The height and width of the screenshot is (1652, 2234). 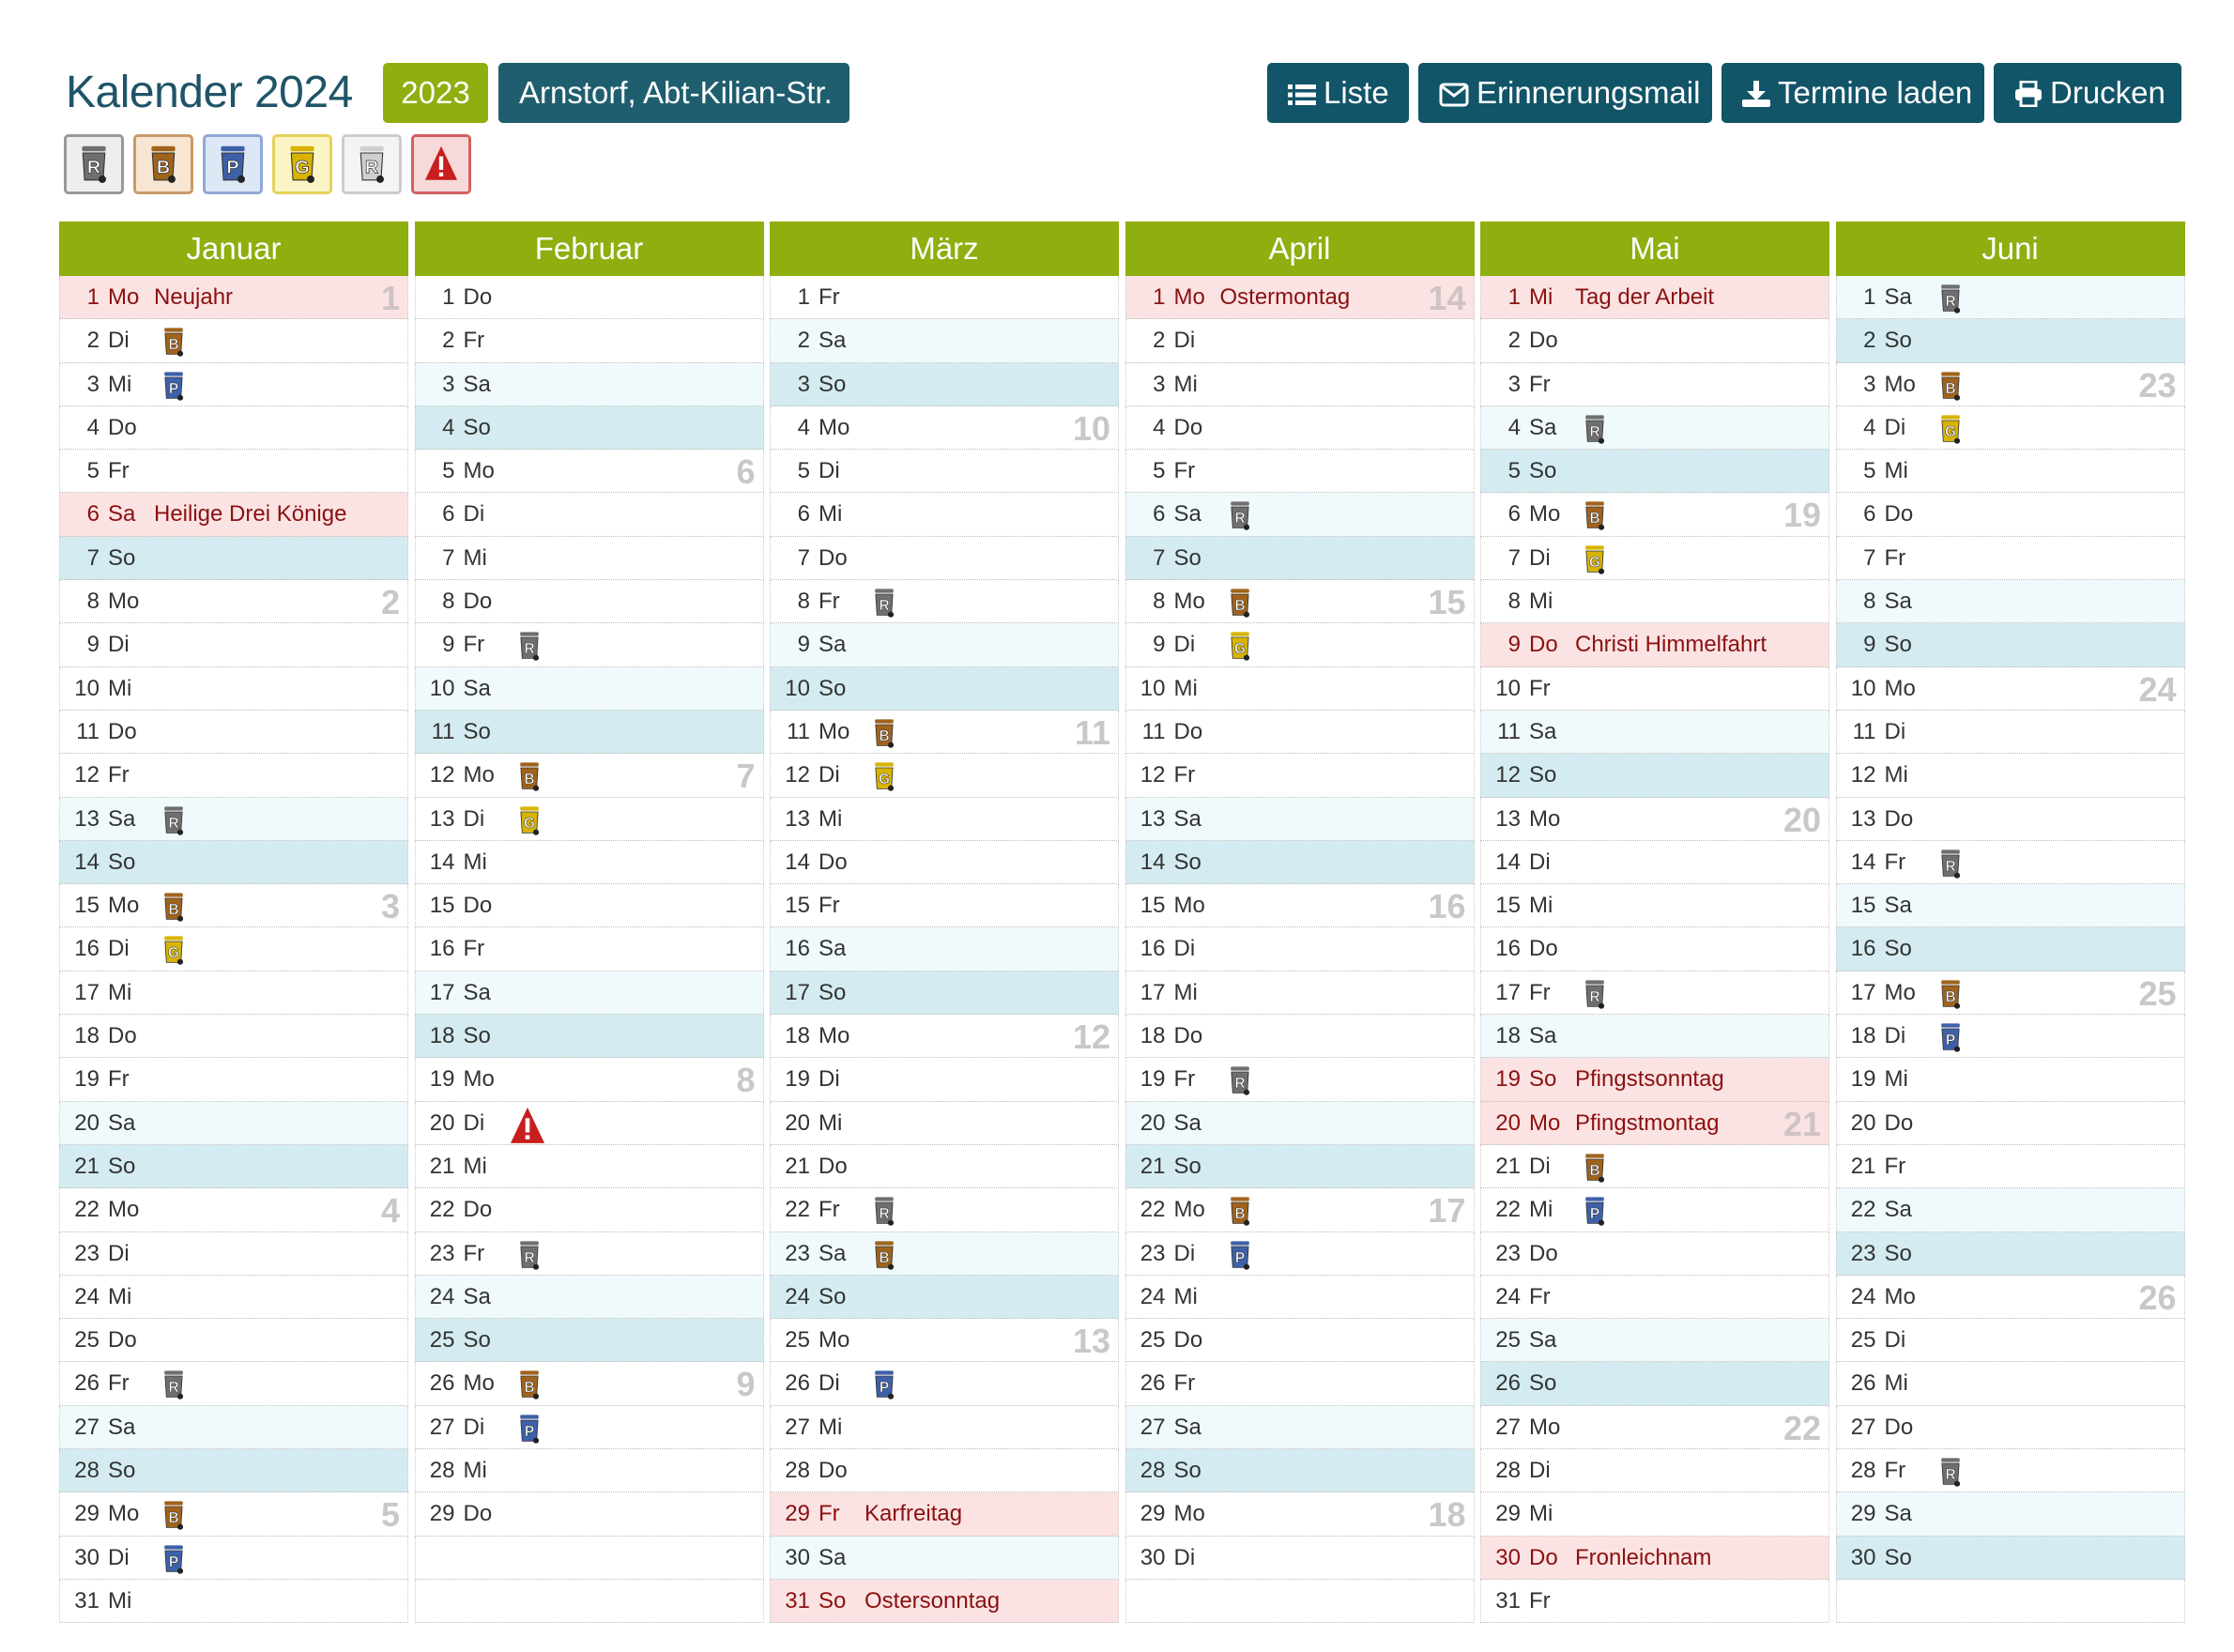 I want to click on day-row: 19 So Pfingstsonntag, so click(x=1654, y=1080).